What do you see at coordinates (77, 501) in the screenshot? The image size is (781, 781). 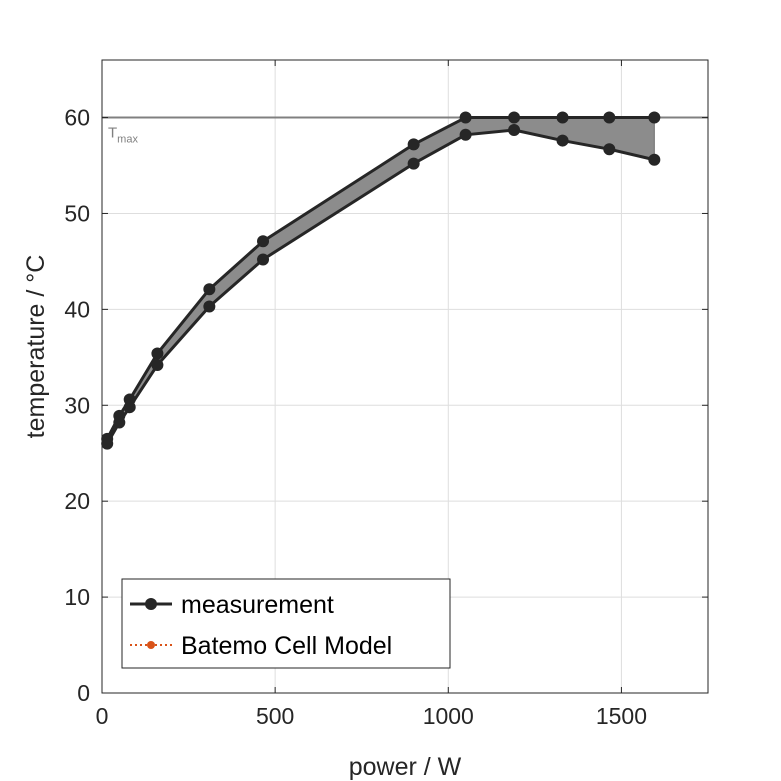 I see `y-tick-label: 20` at bounding box center [77, 501].